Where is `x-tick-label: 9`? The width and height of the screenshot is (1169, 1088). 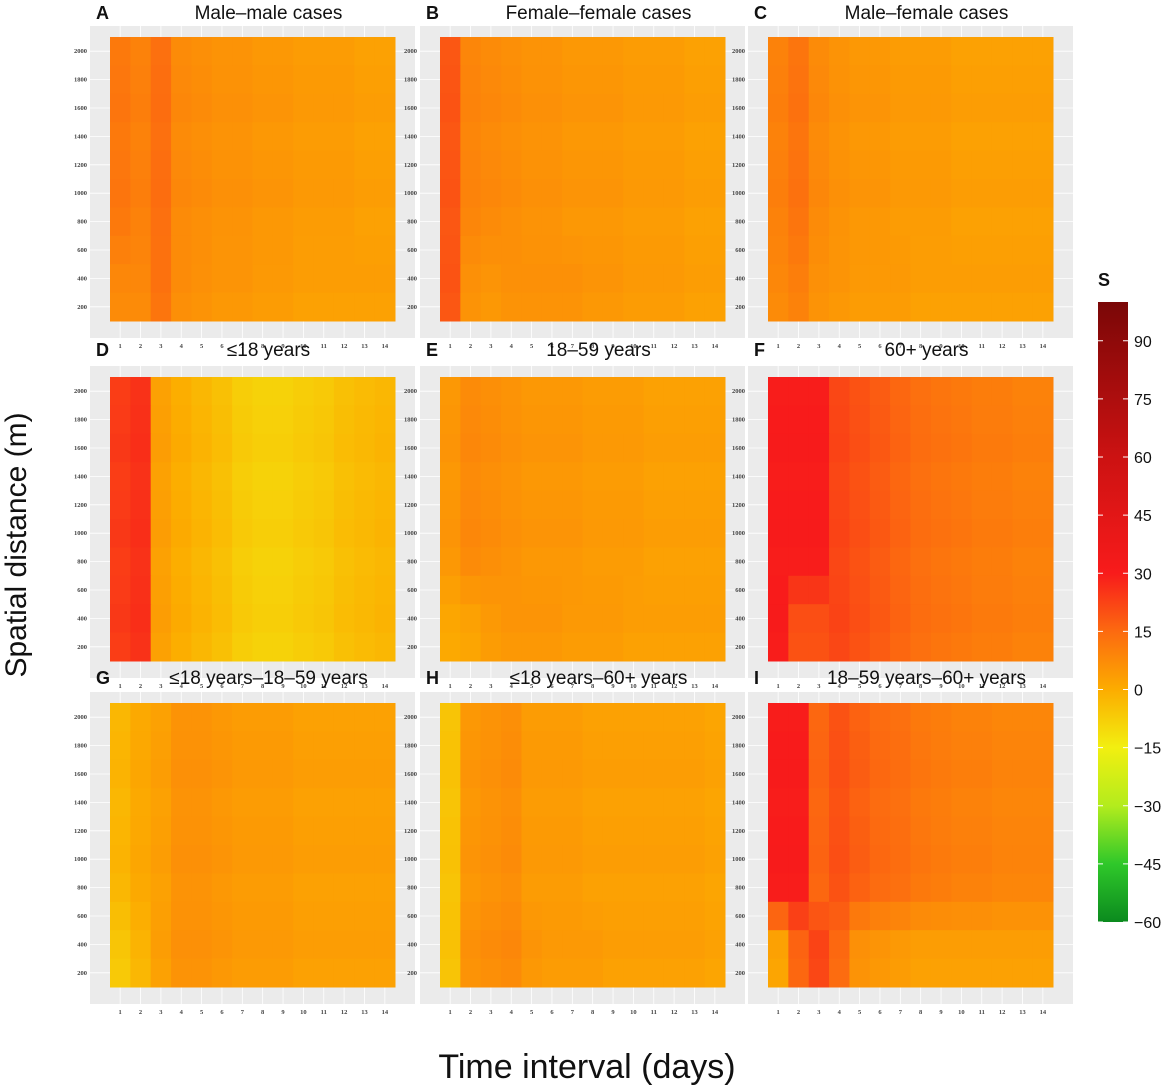
x-tick-label: 9 is located at coordinates (283, 1012).